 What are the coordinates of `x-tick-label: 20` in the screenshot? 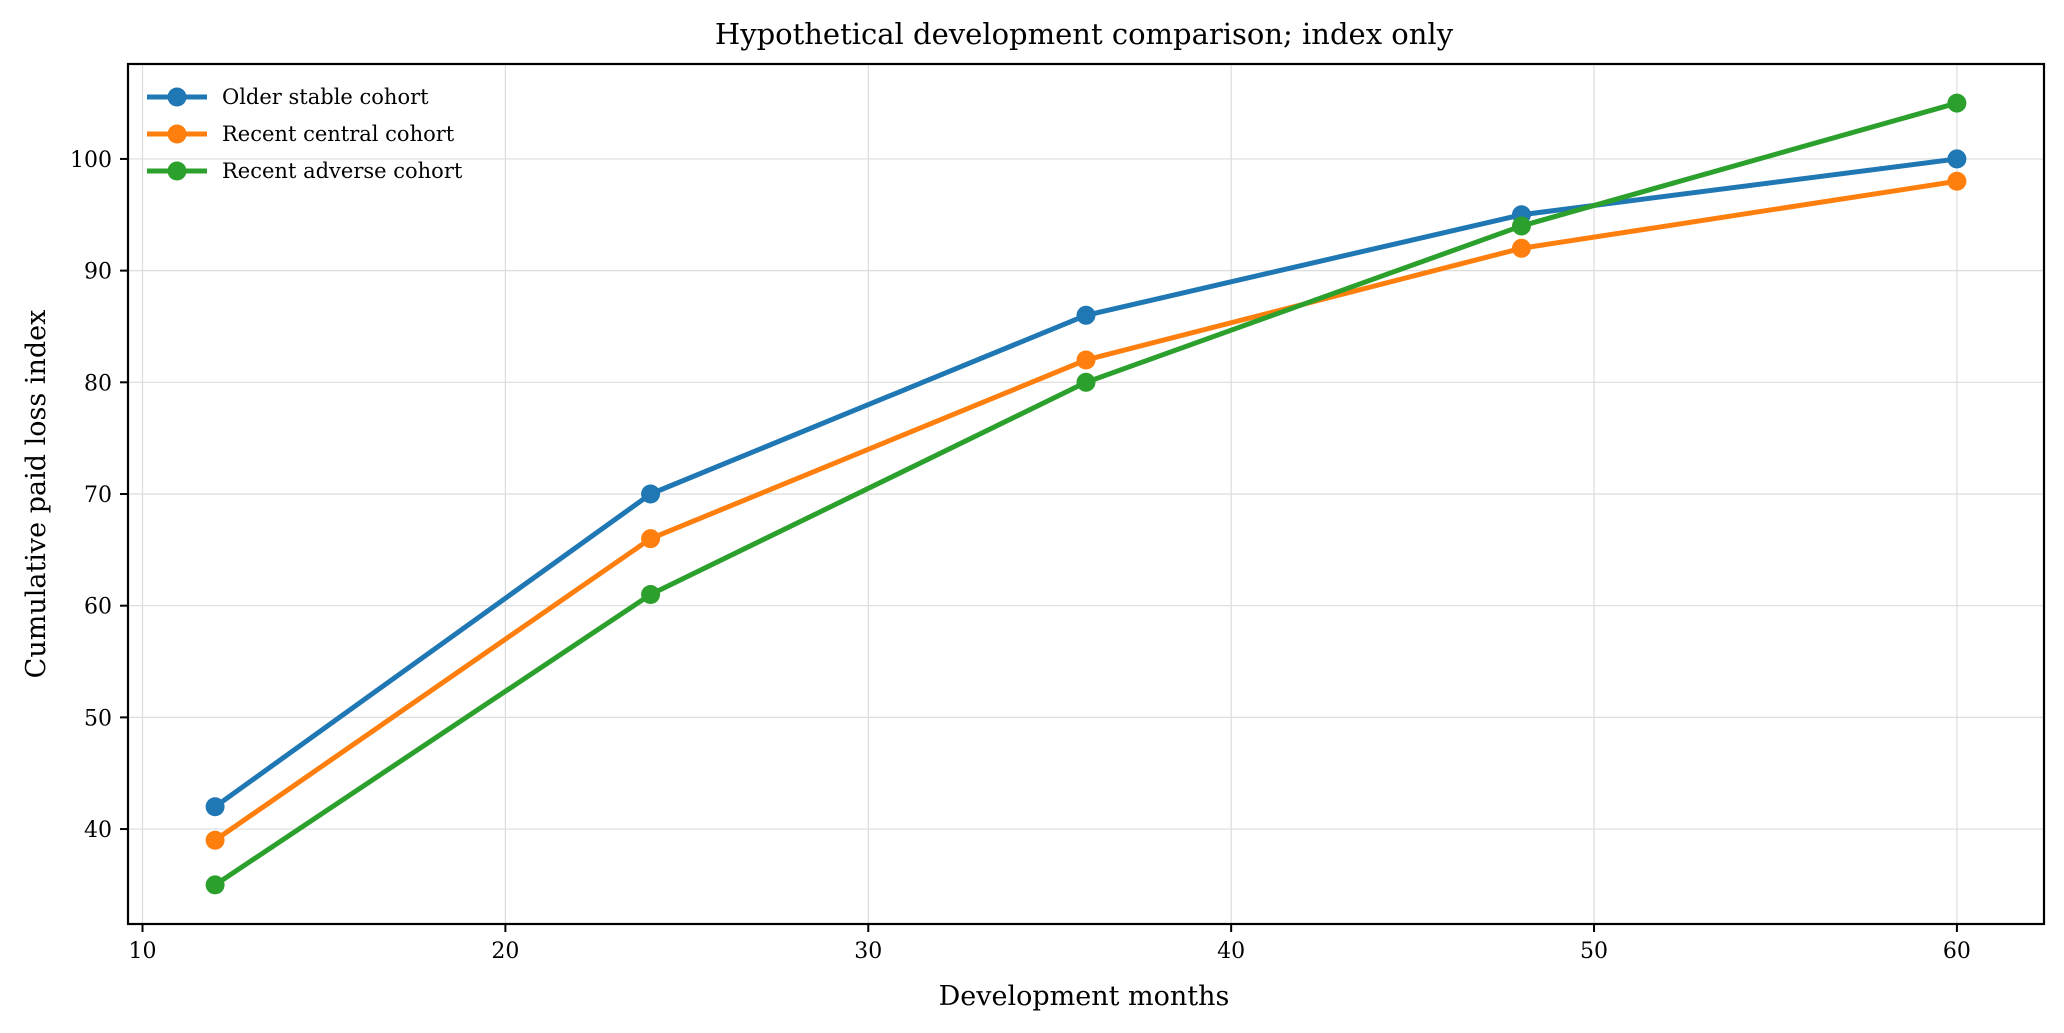 It's located at (505, 951).